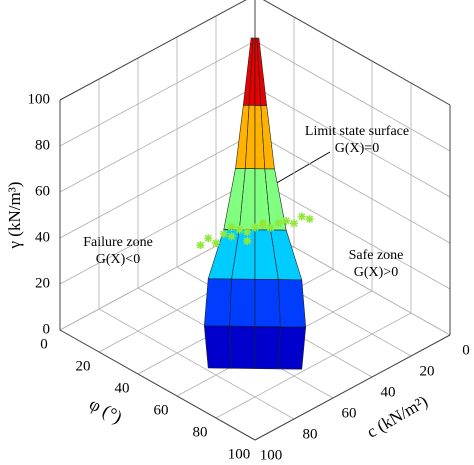 Image resolution: width=474 pixels, height=465 pixels. What do you see at coordinates (39, 99) in the screenshot?
I see `z-tick-label: 100` at bounding box center [39, 99].